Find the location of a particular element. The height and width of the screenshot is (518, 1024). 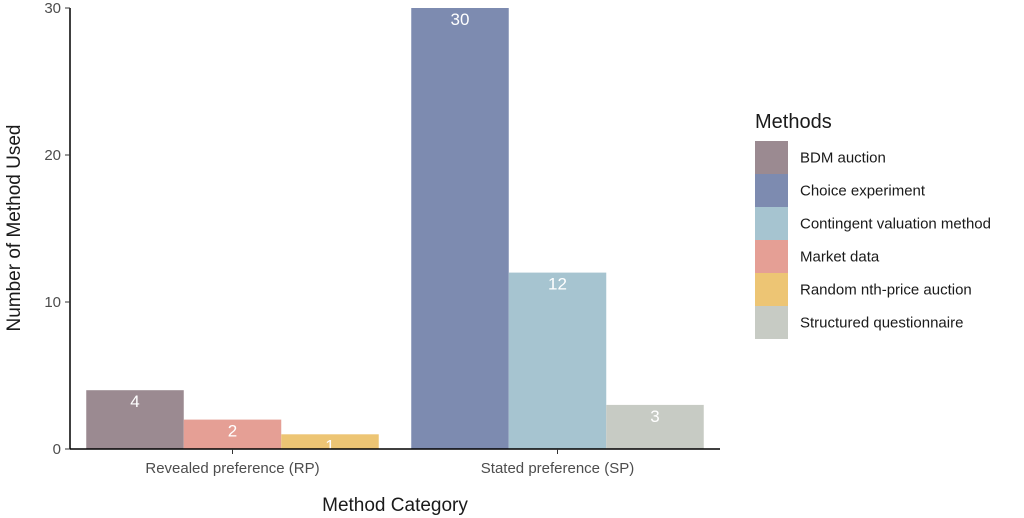

bar-choice-experiment is located at coordinates (460, 228).